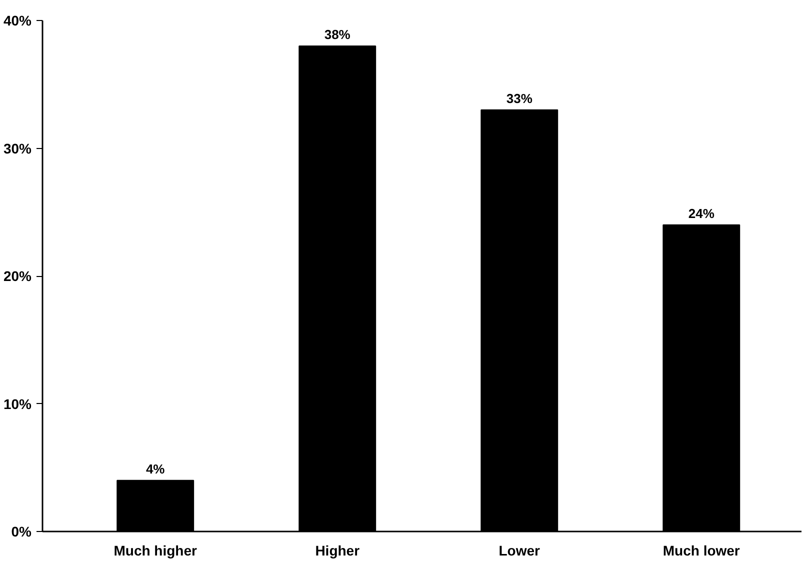 This screenshot has width=811, height=561. Describe the element at coordinates (156, 468) in the screenshot. I see `data-label: 4%` at that location.